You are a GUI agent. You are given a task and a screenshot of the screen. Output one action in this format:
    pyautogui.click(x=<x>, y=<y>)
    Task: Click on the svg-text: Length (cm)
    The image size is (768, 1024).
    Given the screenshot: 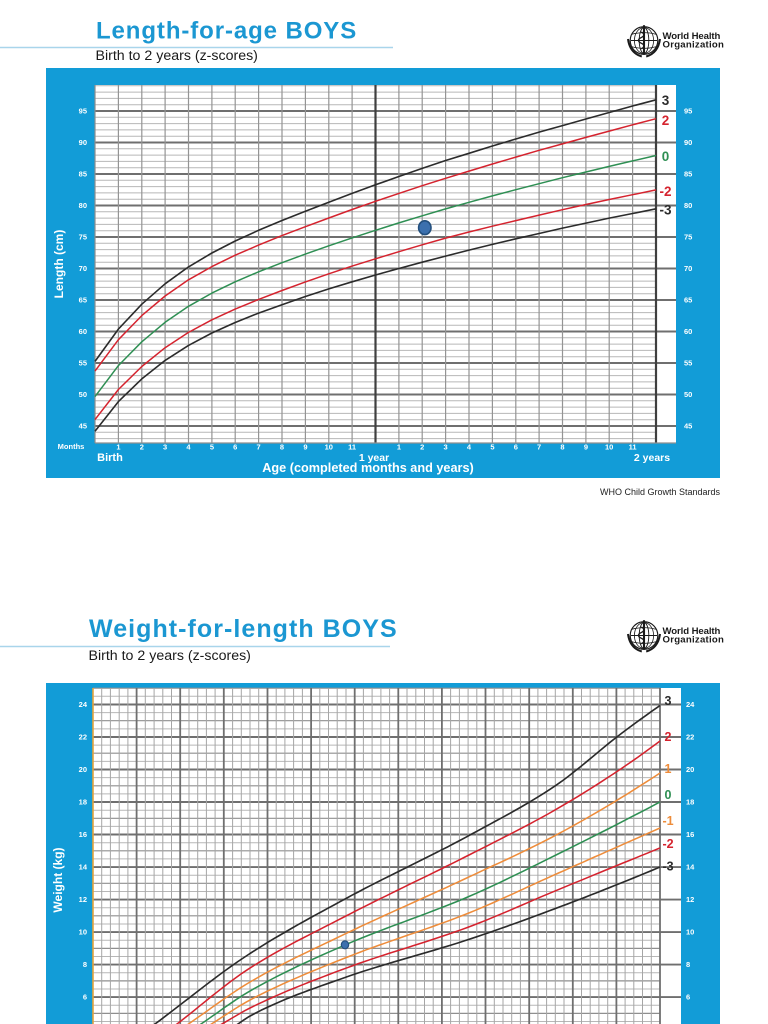 What is the action you would take?
    pyautogui.click(x=59, y=264)
    